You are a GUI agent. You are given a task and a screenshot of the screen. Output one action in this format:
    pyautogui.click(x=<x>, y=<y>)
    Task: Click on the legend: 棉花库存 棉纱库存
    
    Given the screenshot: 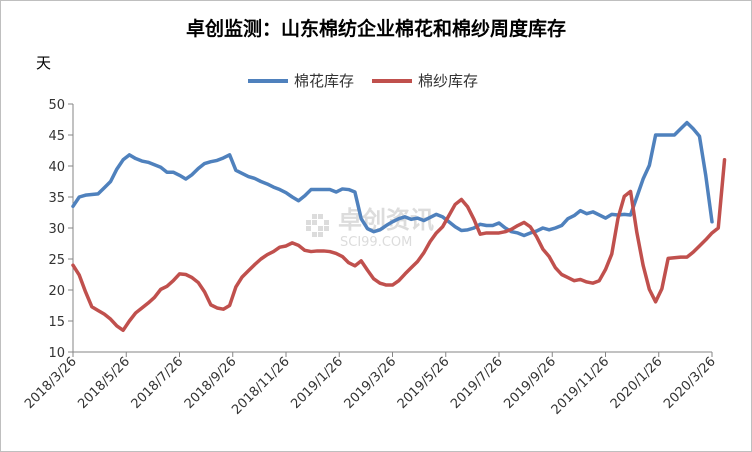 What is the action you would take?
    pyautogui.click(x=372, y=80)
    